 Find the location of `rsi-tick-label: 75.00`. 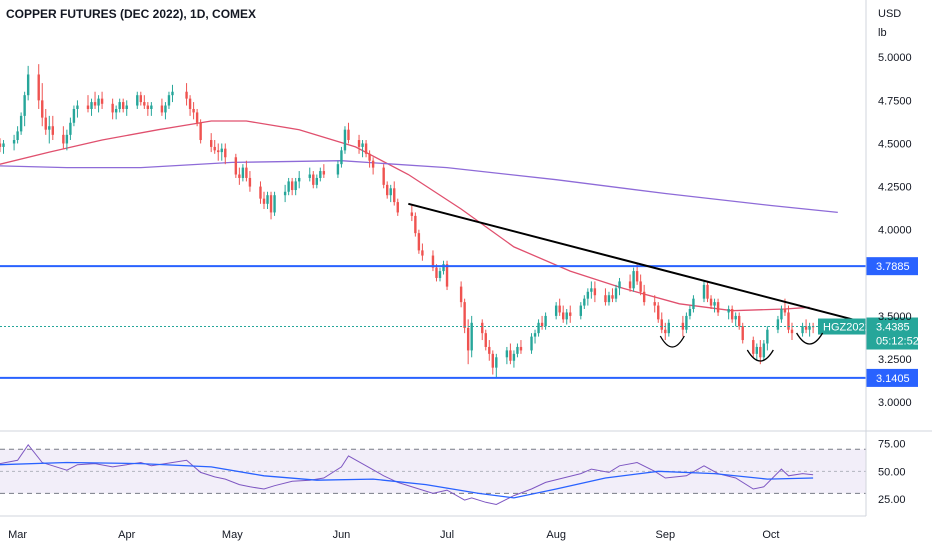

rsi-tick-label: 75.00 is located at coordinates (892, 445).